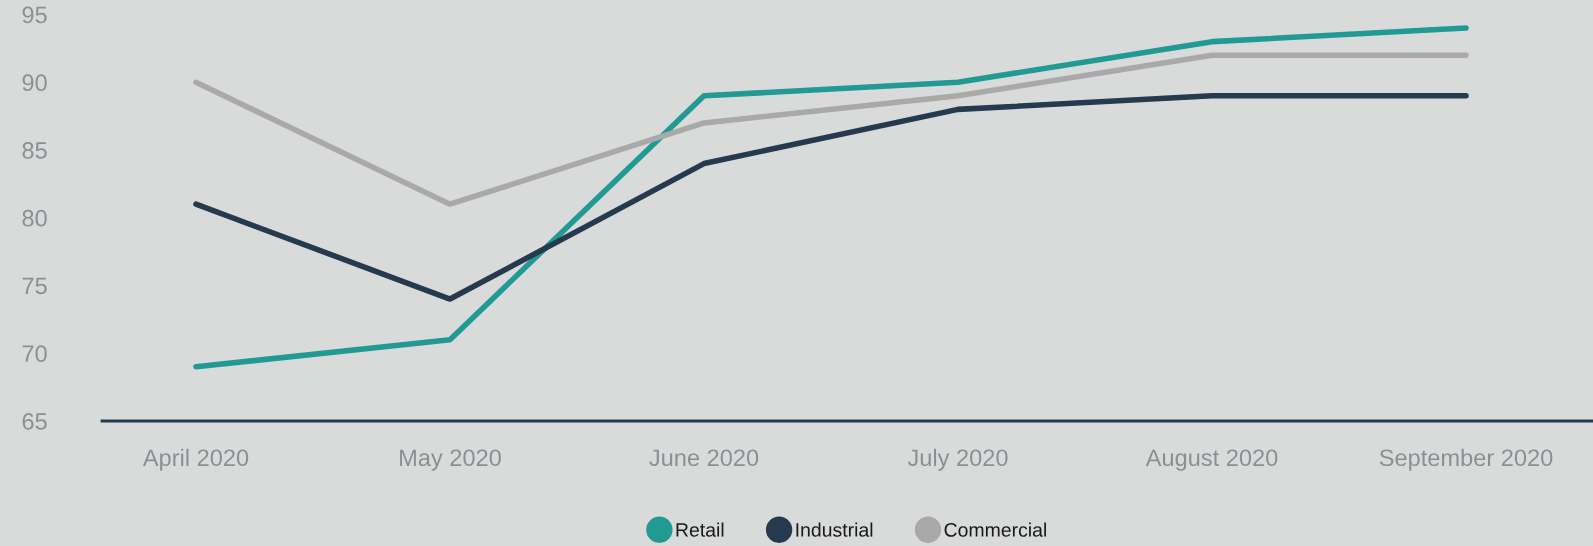 The width and height of the screenshot is (1593, 546). Describe the element at coordinates (34, 218) in the screenshot. I see `y-tick-label: 80` at that location.